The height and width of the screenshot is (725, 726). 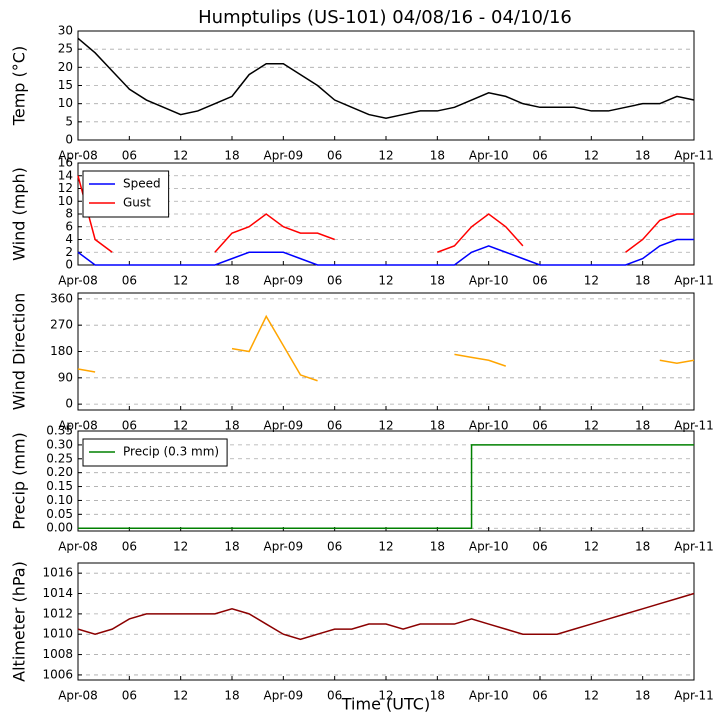 What do you see at coordinates (59, 500) in the screenshot?
I see `y-tick-label: 0.10` at bounding box center [59, 500].